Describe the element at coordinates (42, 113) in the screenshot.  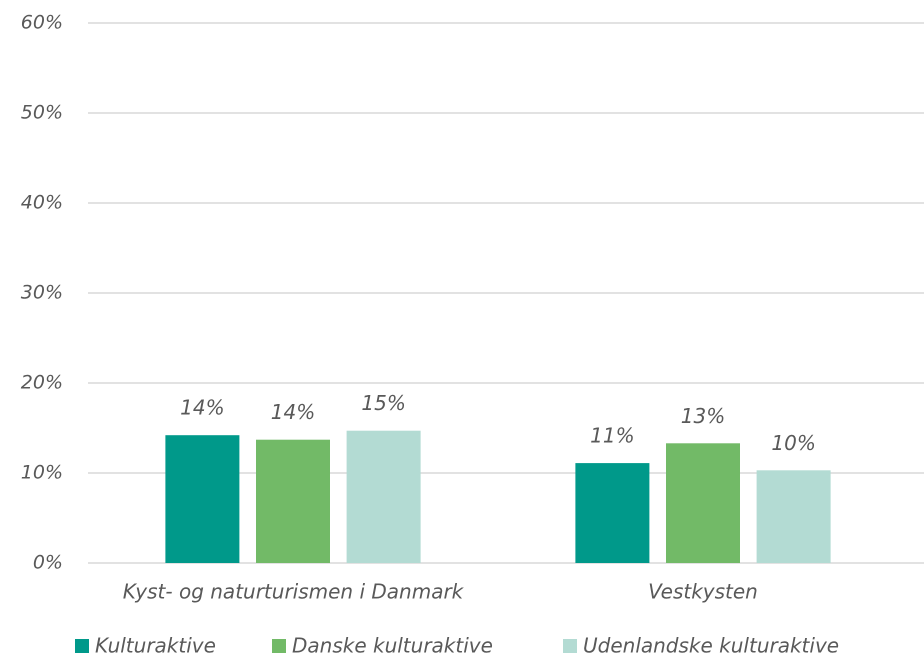
I see `y-tick-label: 50%` at that location.